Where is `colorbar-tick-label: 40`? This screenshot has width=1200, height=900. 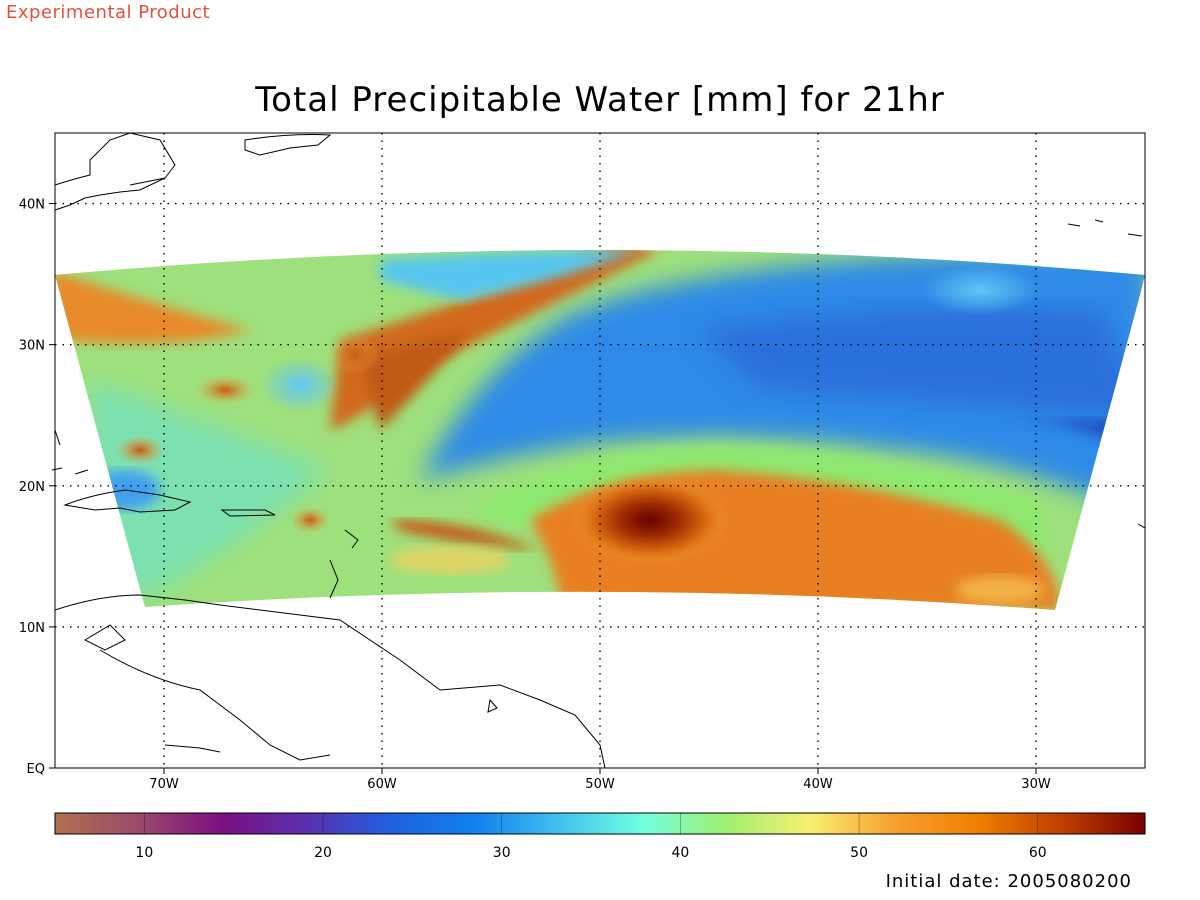
colorbar-tick-label: 40 is located at coordinates (680, 853).